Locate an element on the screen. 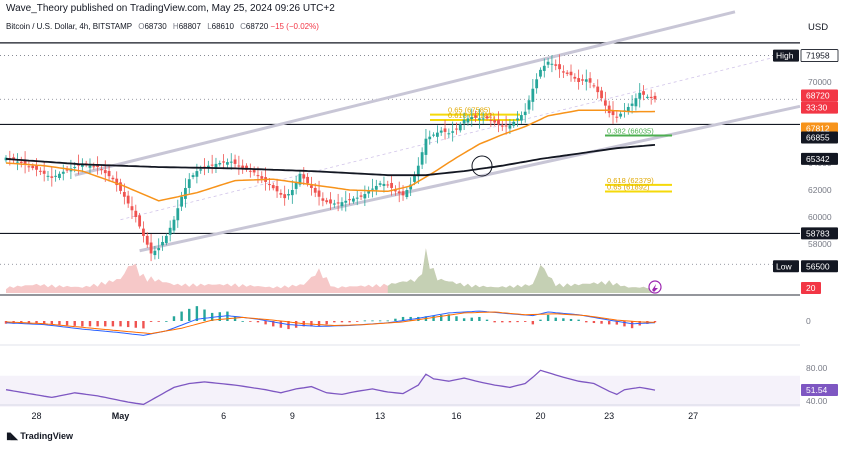 The image size is (850, 449). change-value: −15 (−0.02%) is located at coordinates (294, 26).